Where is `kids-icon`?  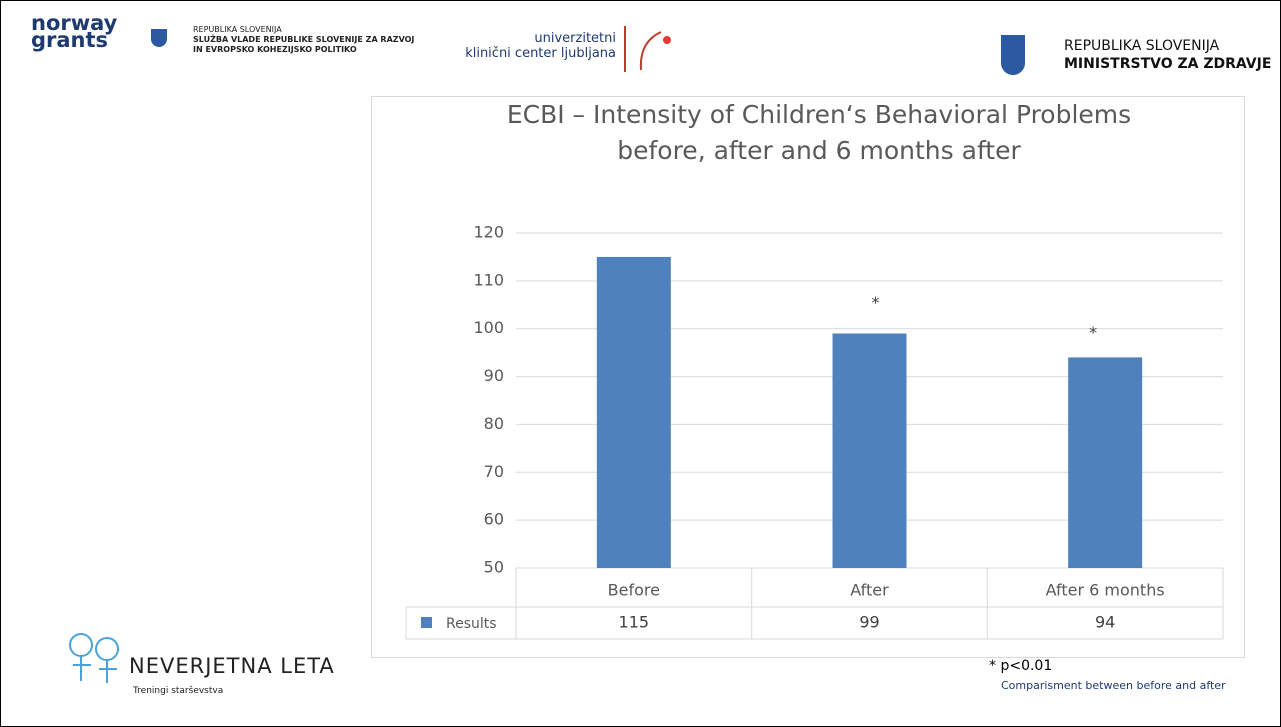
kids-icon is located at coordinates (94, 658).